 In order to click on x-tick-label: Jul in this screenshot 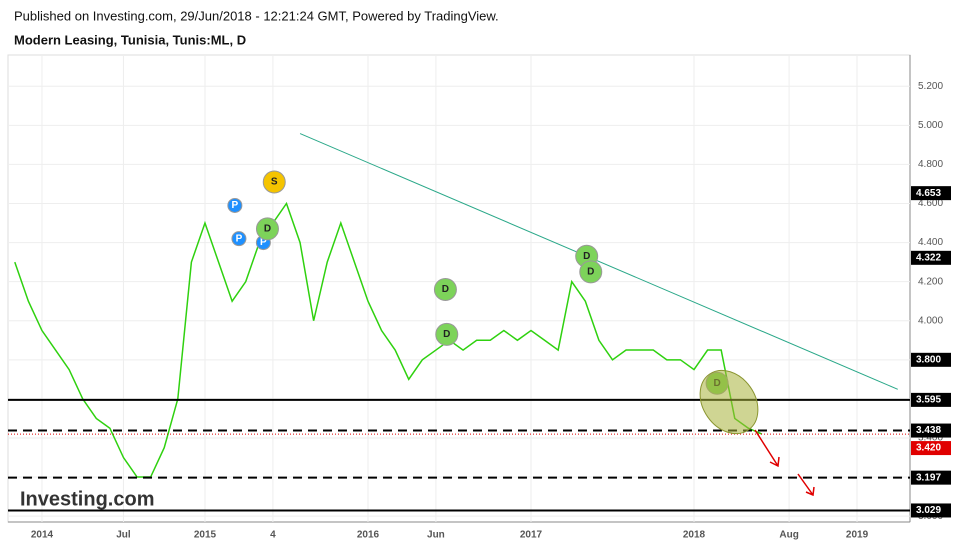, I will do `click(123, 535)`.